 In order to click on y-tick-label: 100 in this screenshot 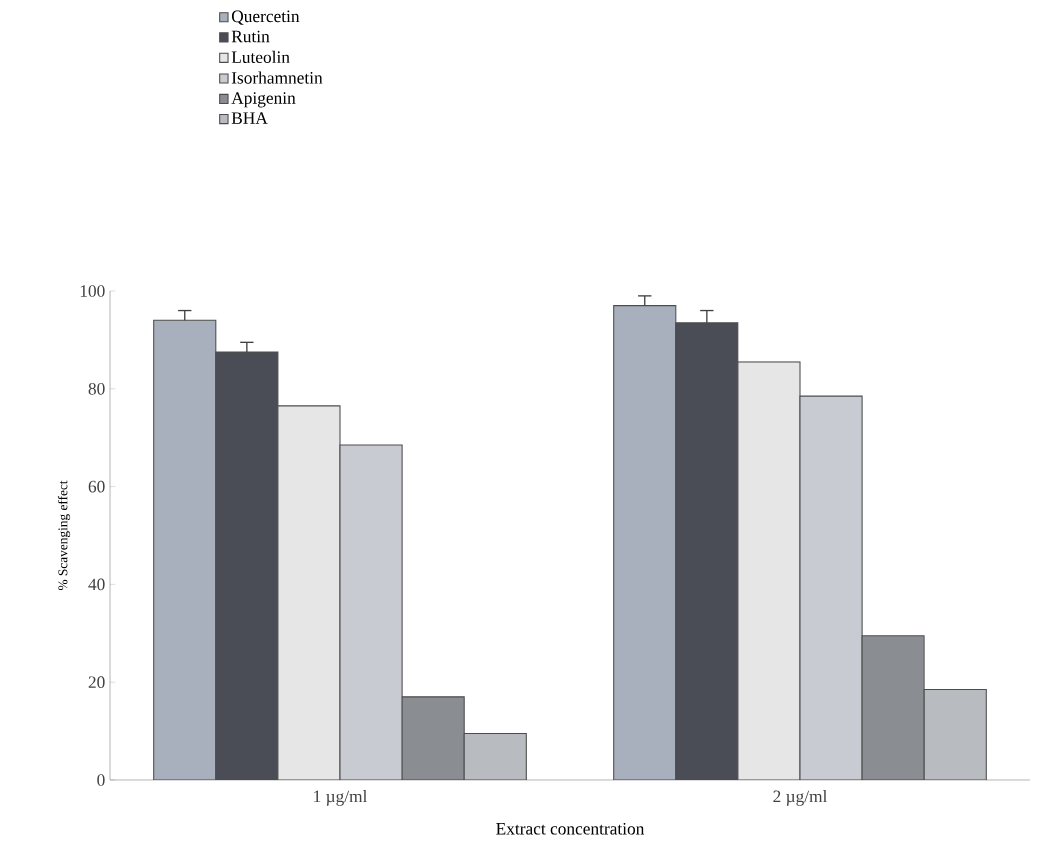, I will do `click(92, 291)`.